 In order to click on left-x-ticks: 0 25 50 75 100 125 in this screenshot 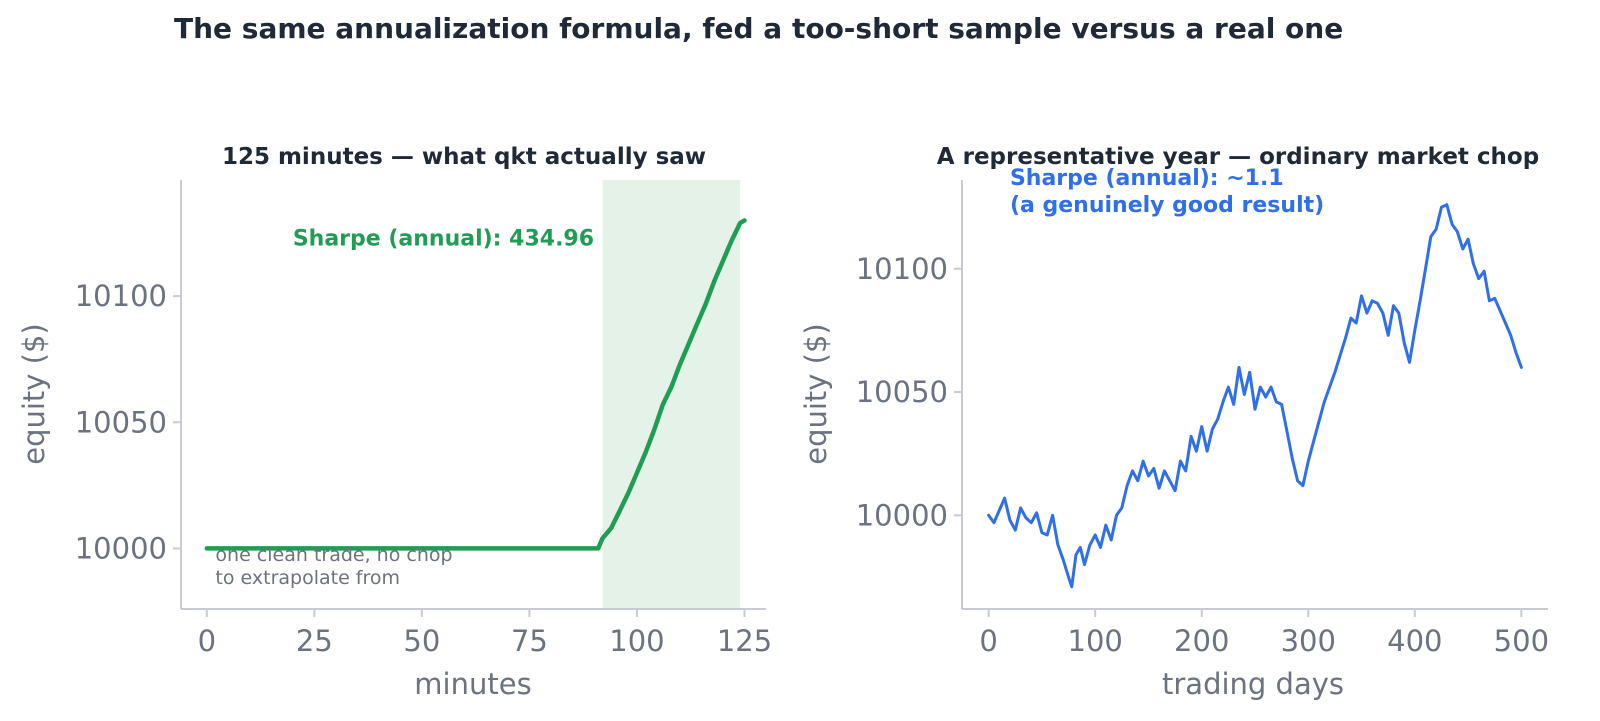, I will do `click(485, 633)`.